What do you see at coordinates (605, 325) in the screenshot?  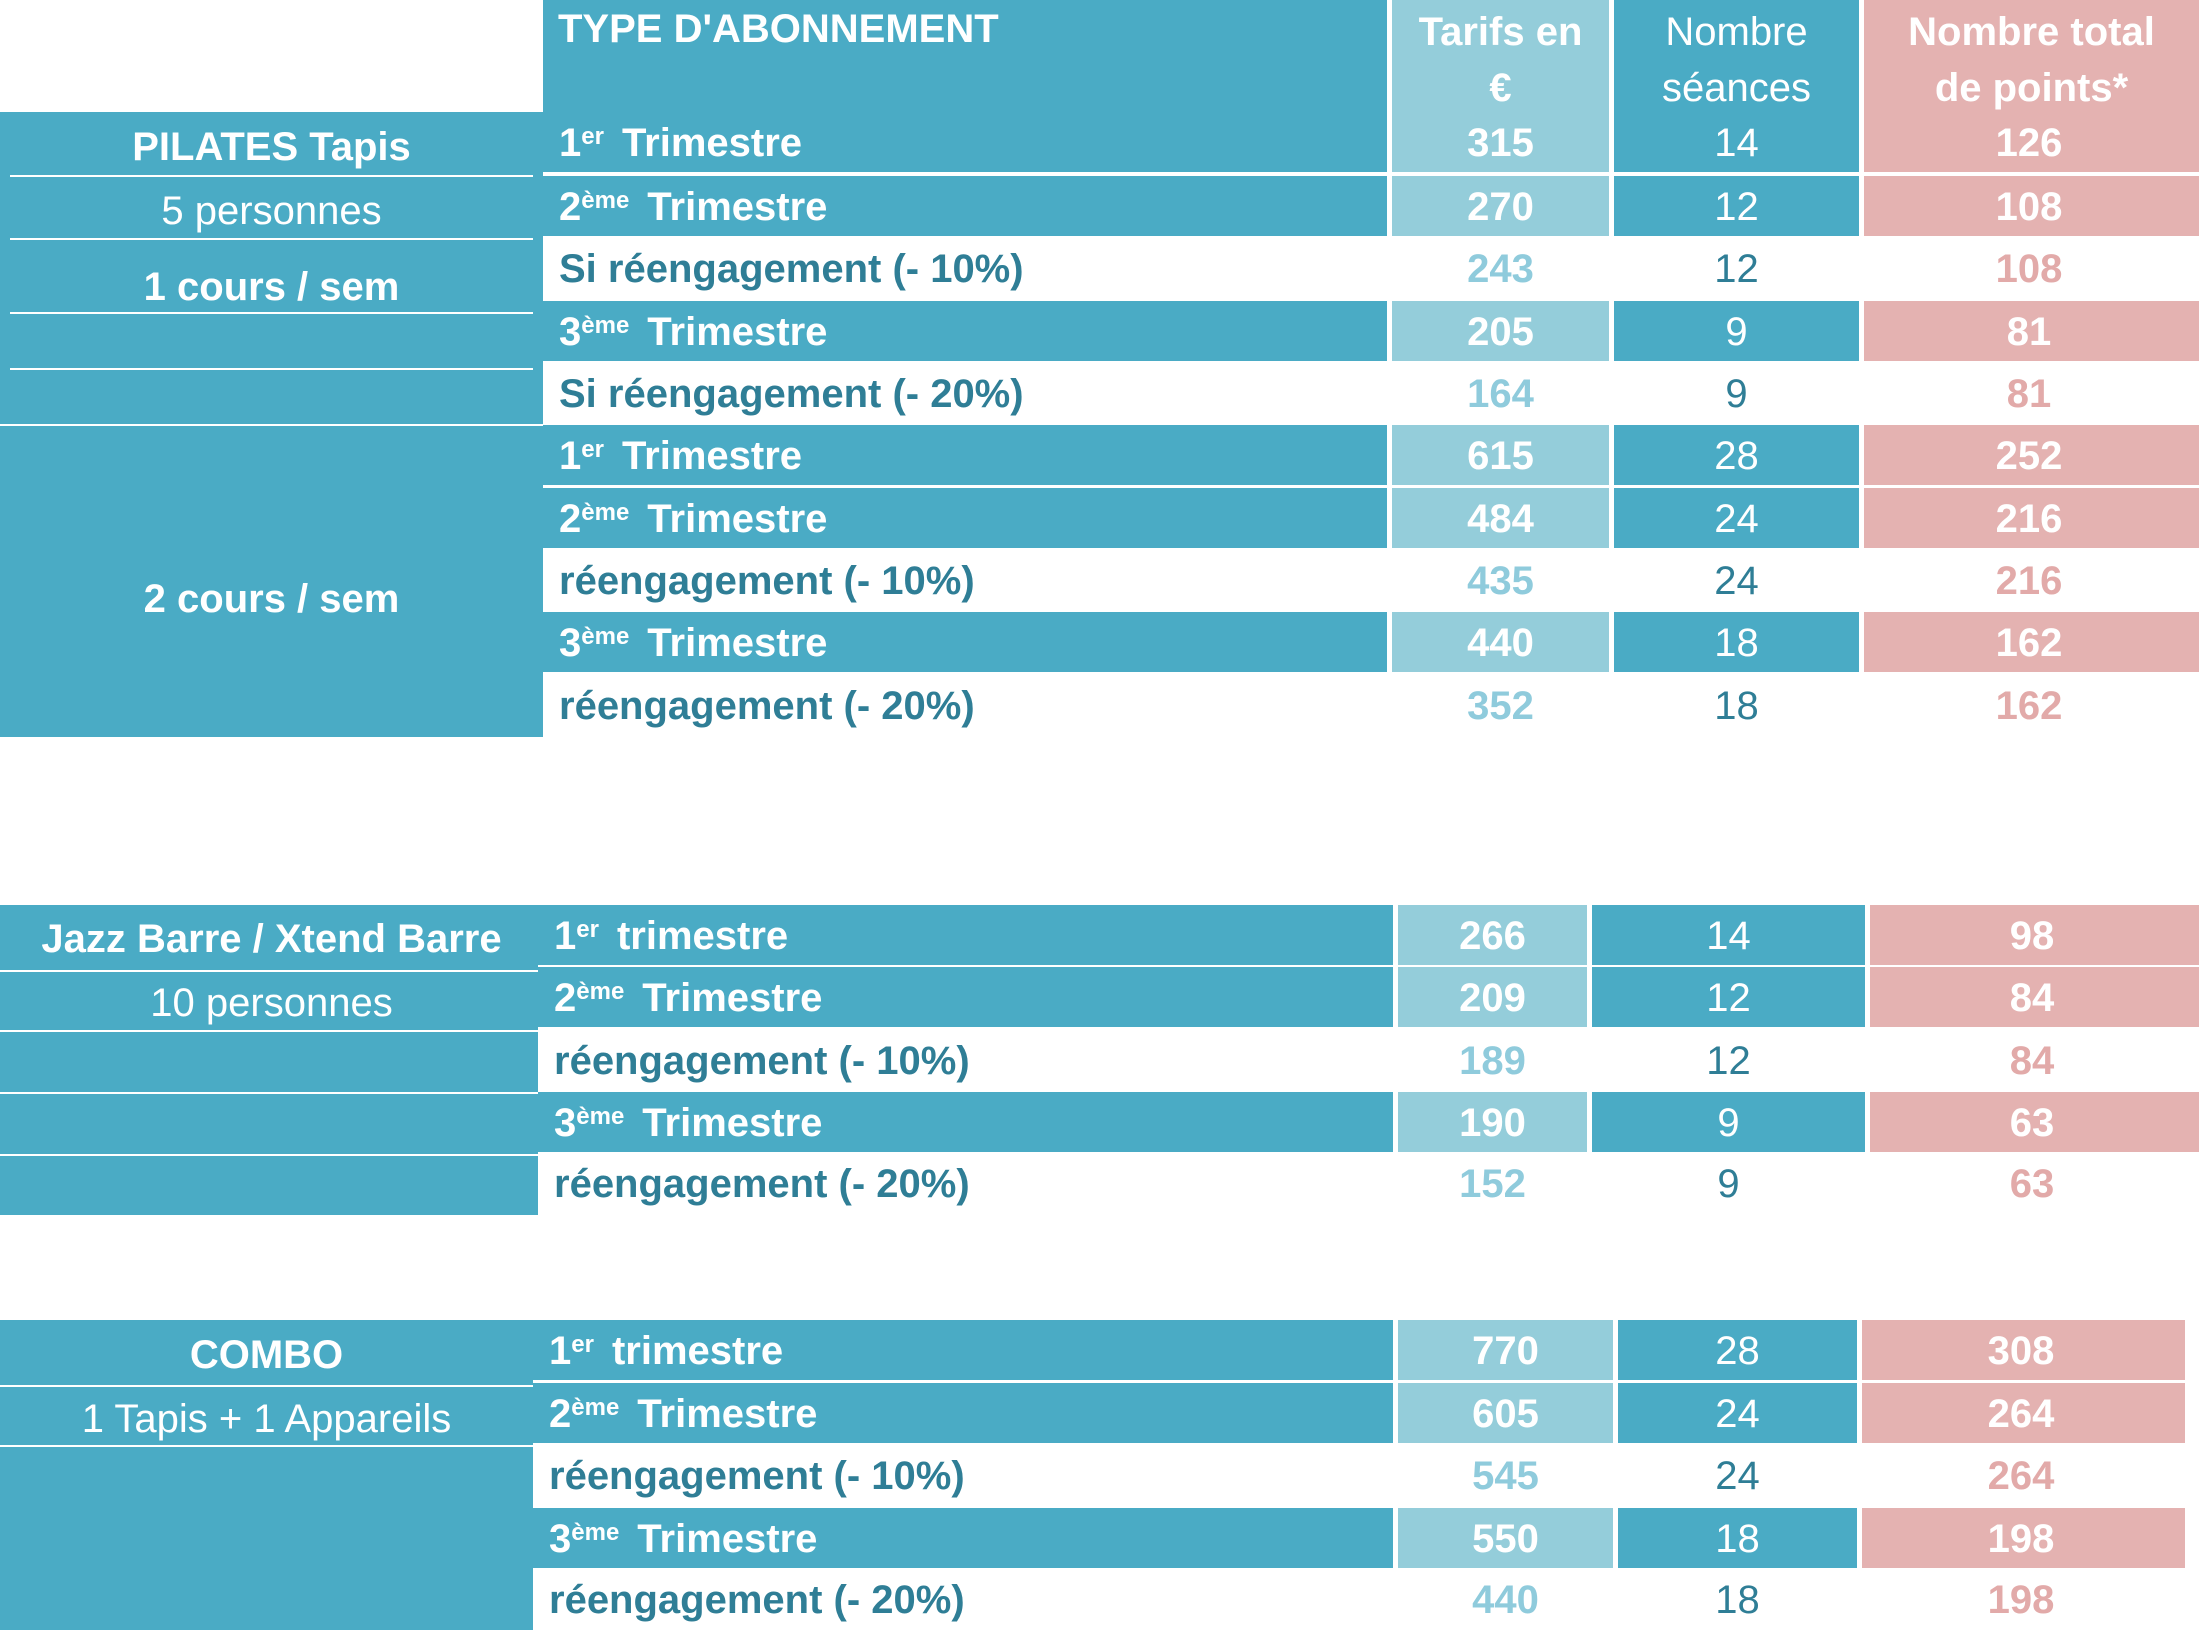 I see `pilates-row-3-ordinal-suffix: ème` at bounding box center [605, 325].